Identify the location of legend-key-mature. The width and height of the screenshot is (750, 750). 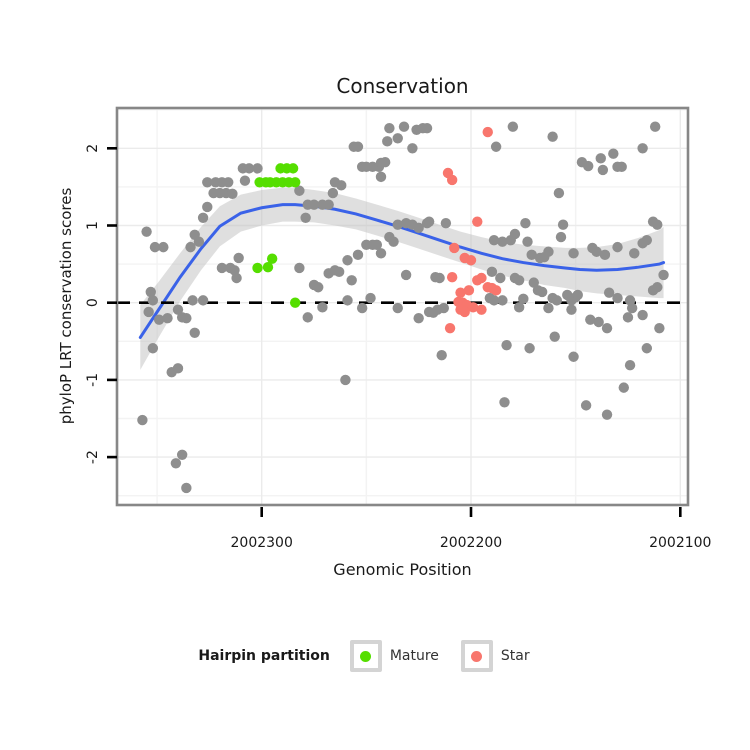
(365, 656).